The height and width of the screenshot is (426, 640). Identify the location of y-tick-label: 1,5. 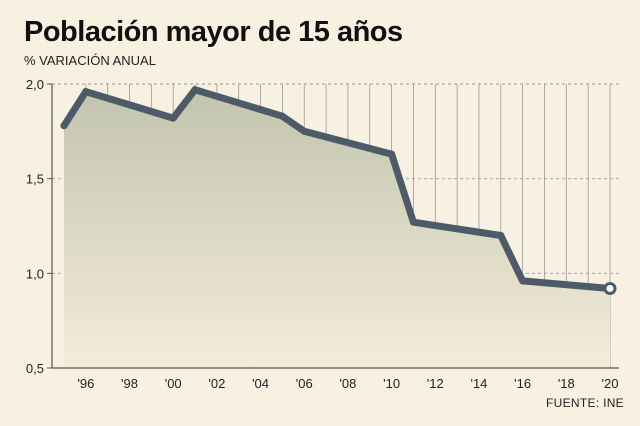
(35, 179).